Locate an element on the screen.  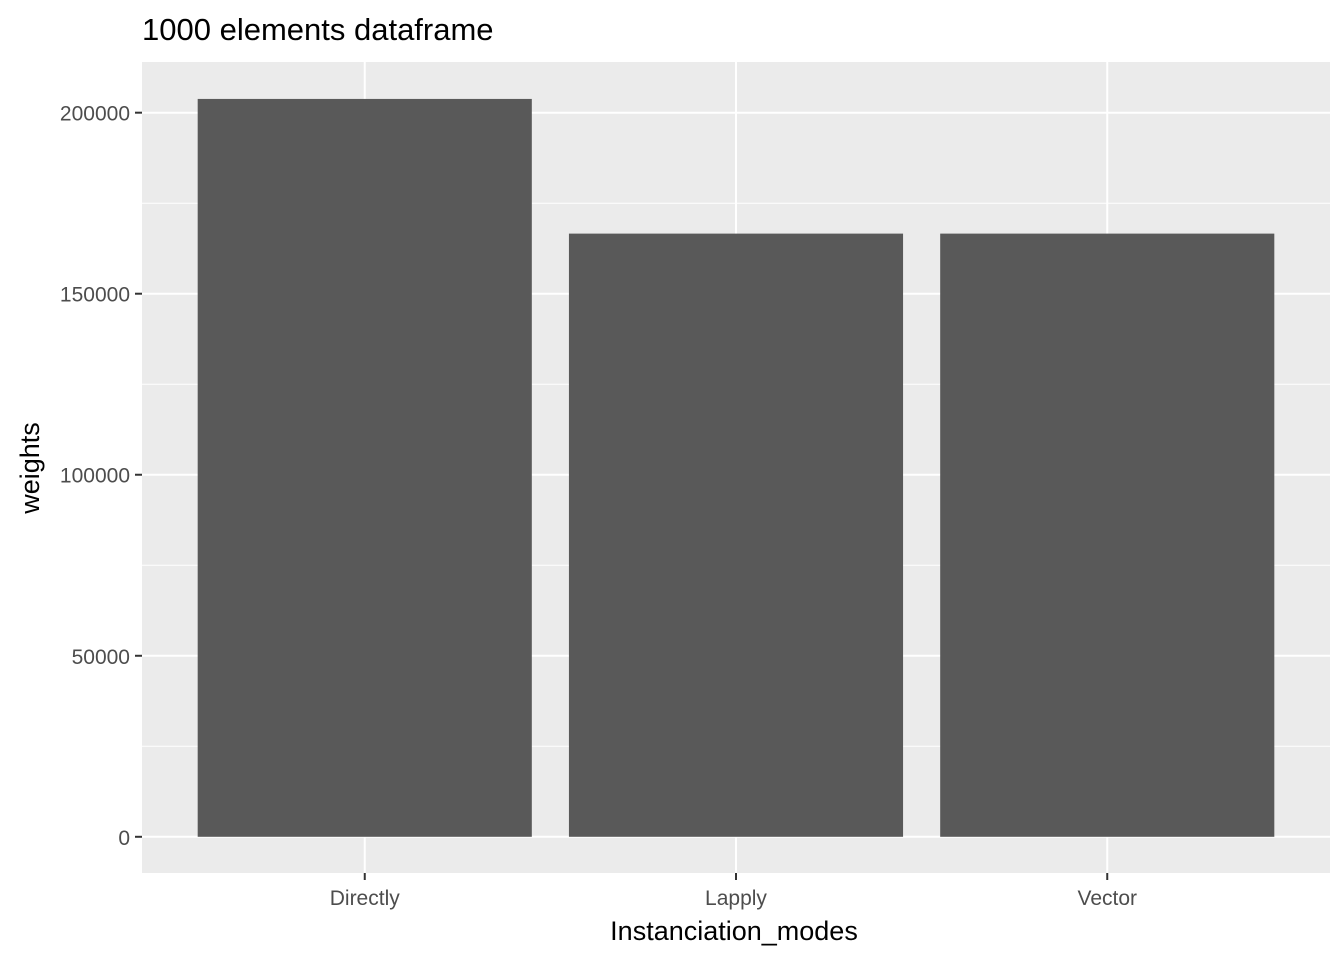
y-tick-label: 0 is located at coordinates (124, 838).